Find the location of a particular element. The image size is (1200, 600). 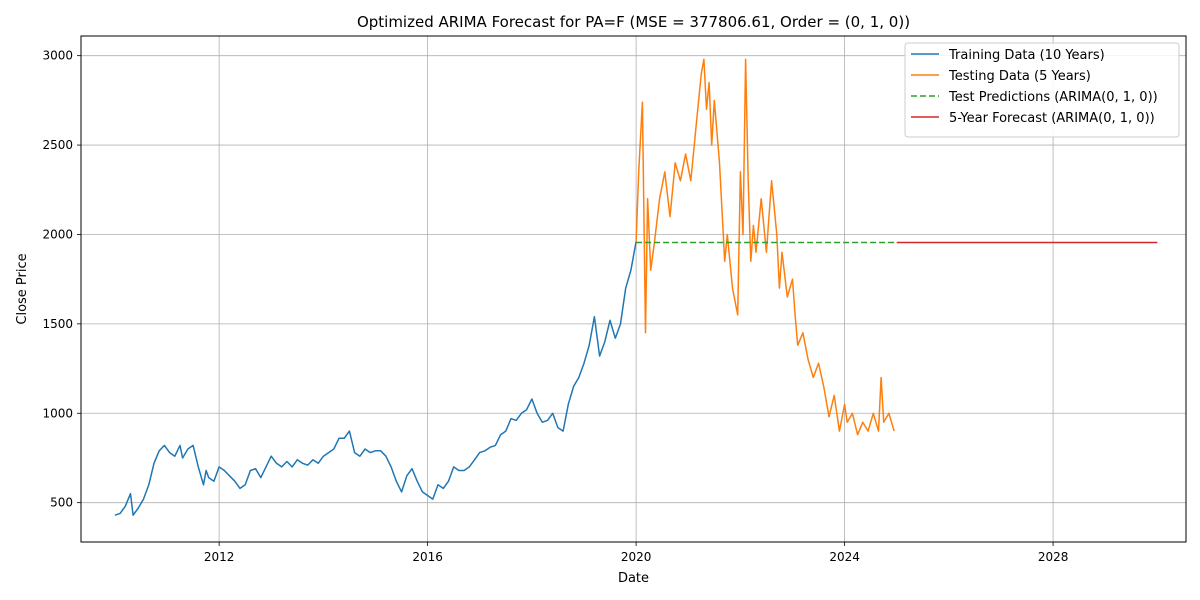

y-tick-label: 1000 is located at coordinates (57, 413).